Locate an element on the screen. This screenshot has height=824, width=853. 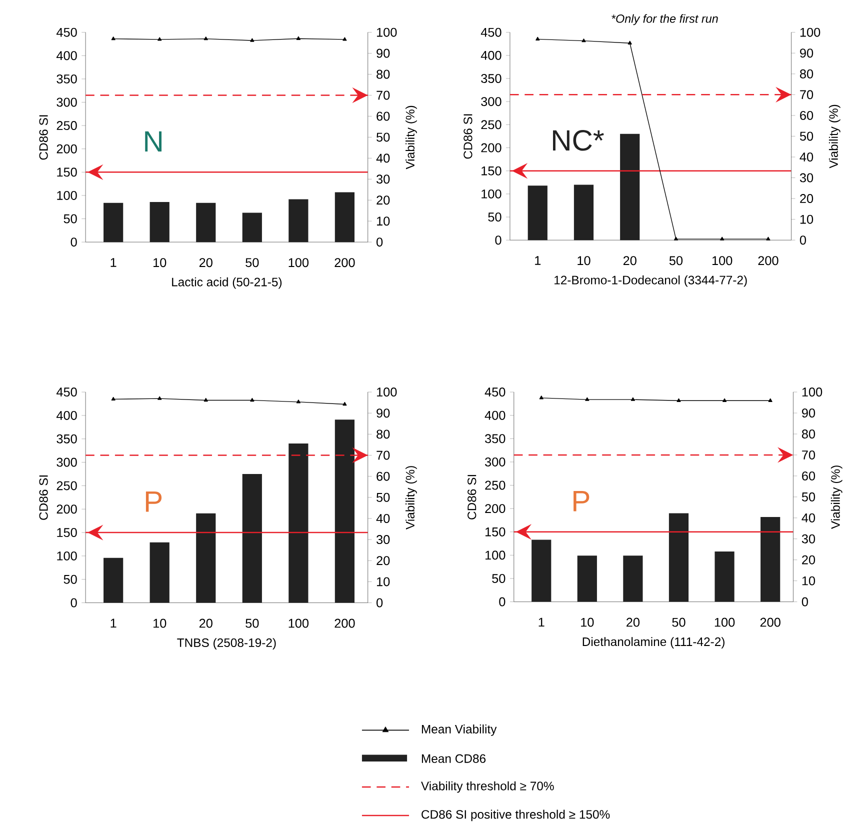
annotation: NC* is located at coordinates (578, 140).